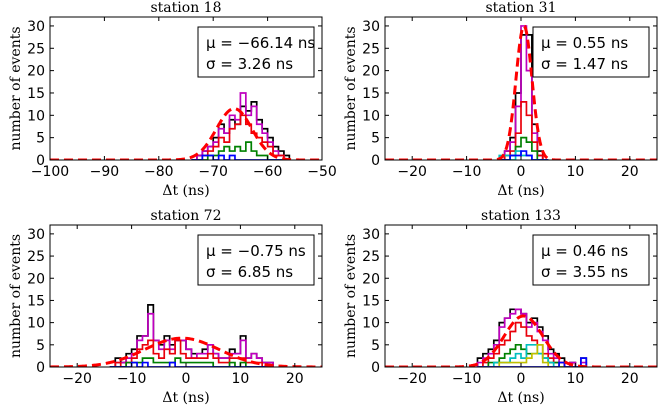 Image resolution: width=664 pixels, height=410 pixels. I want to click on histogram-series-olive, so click(532, 355).